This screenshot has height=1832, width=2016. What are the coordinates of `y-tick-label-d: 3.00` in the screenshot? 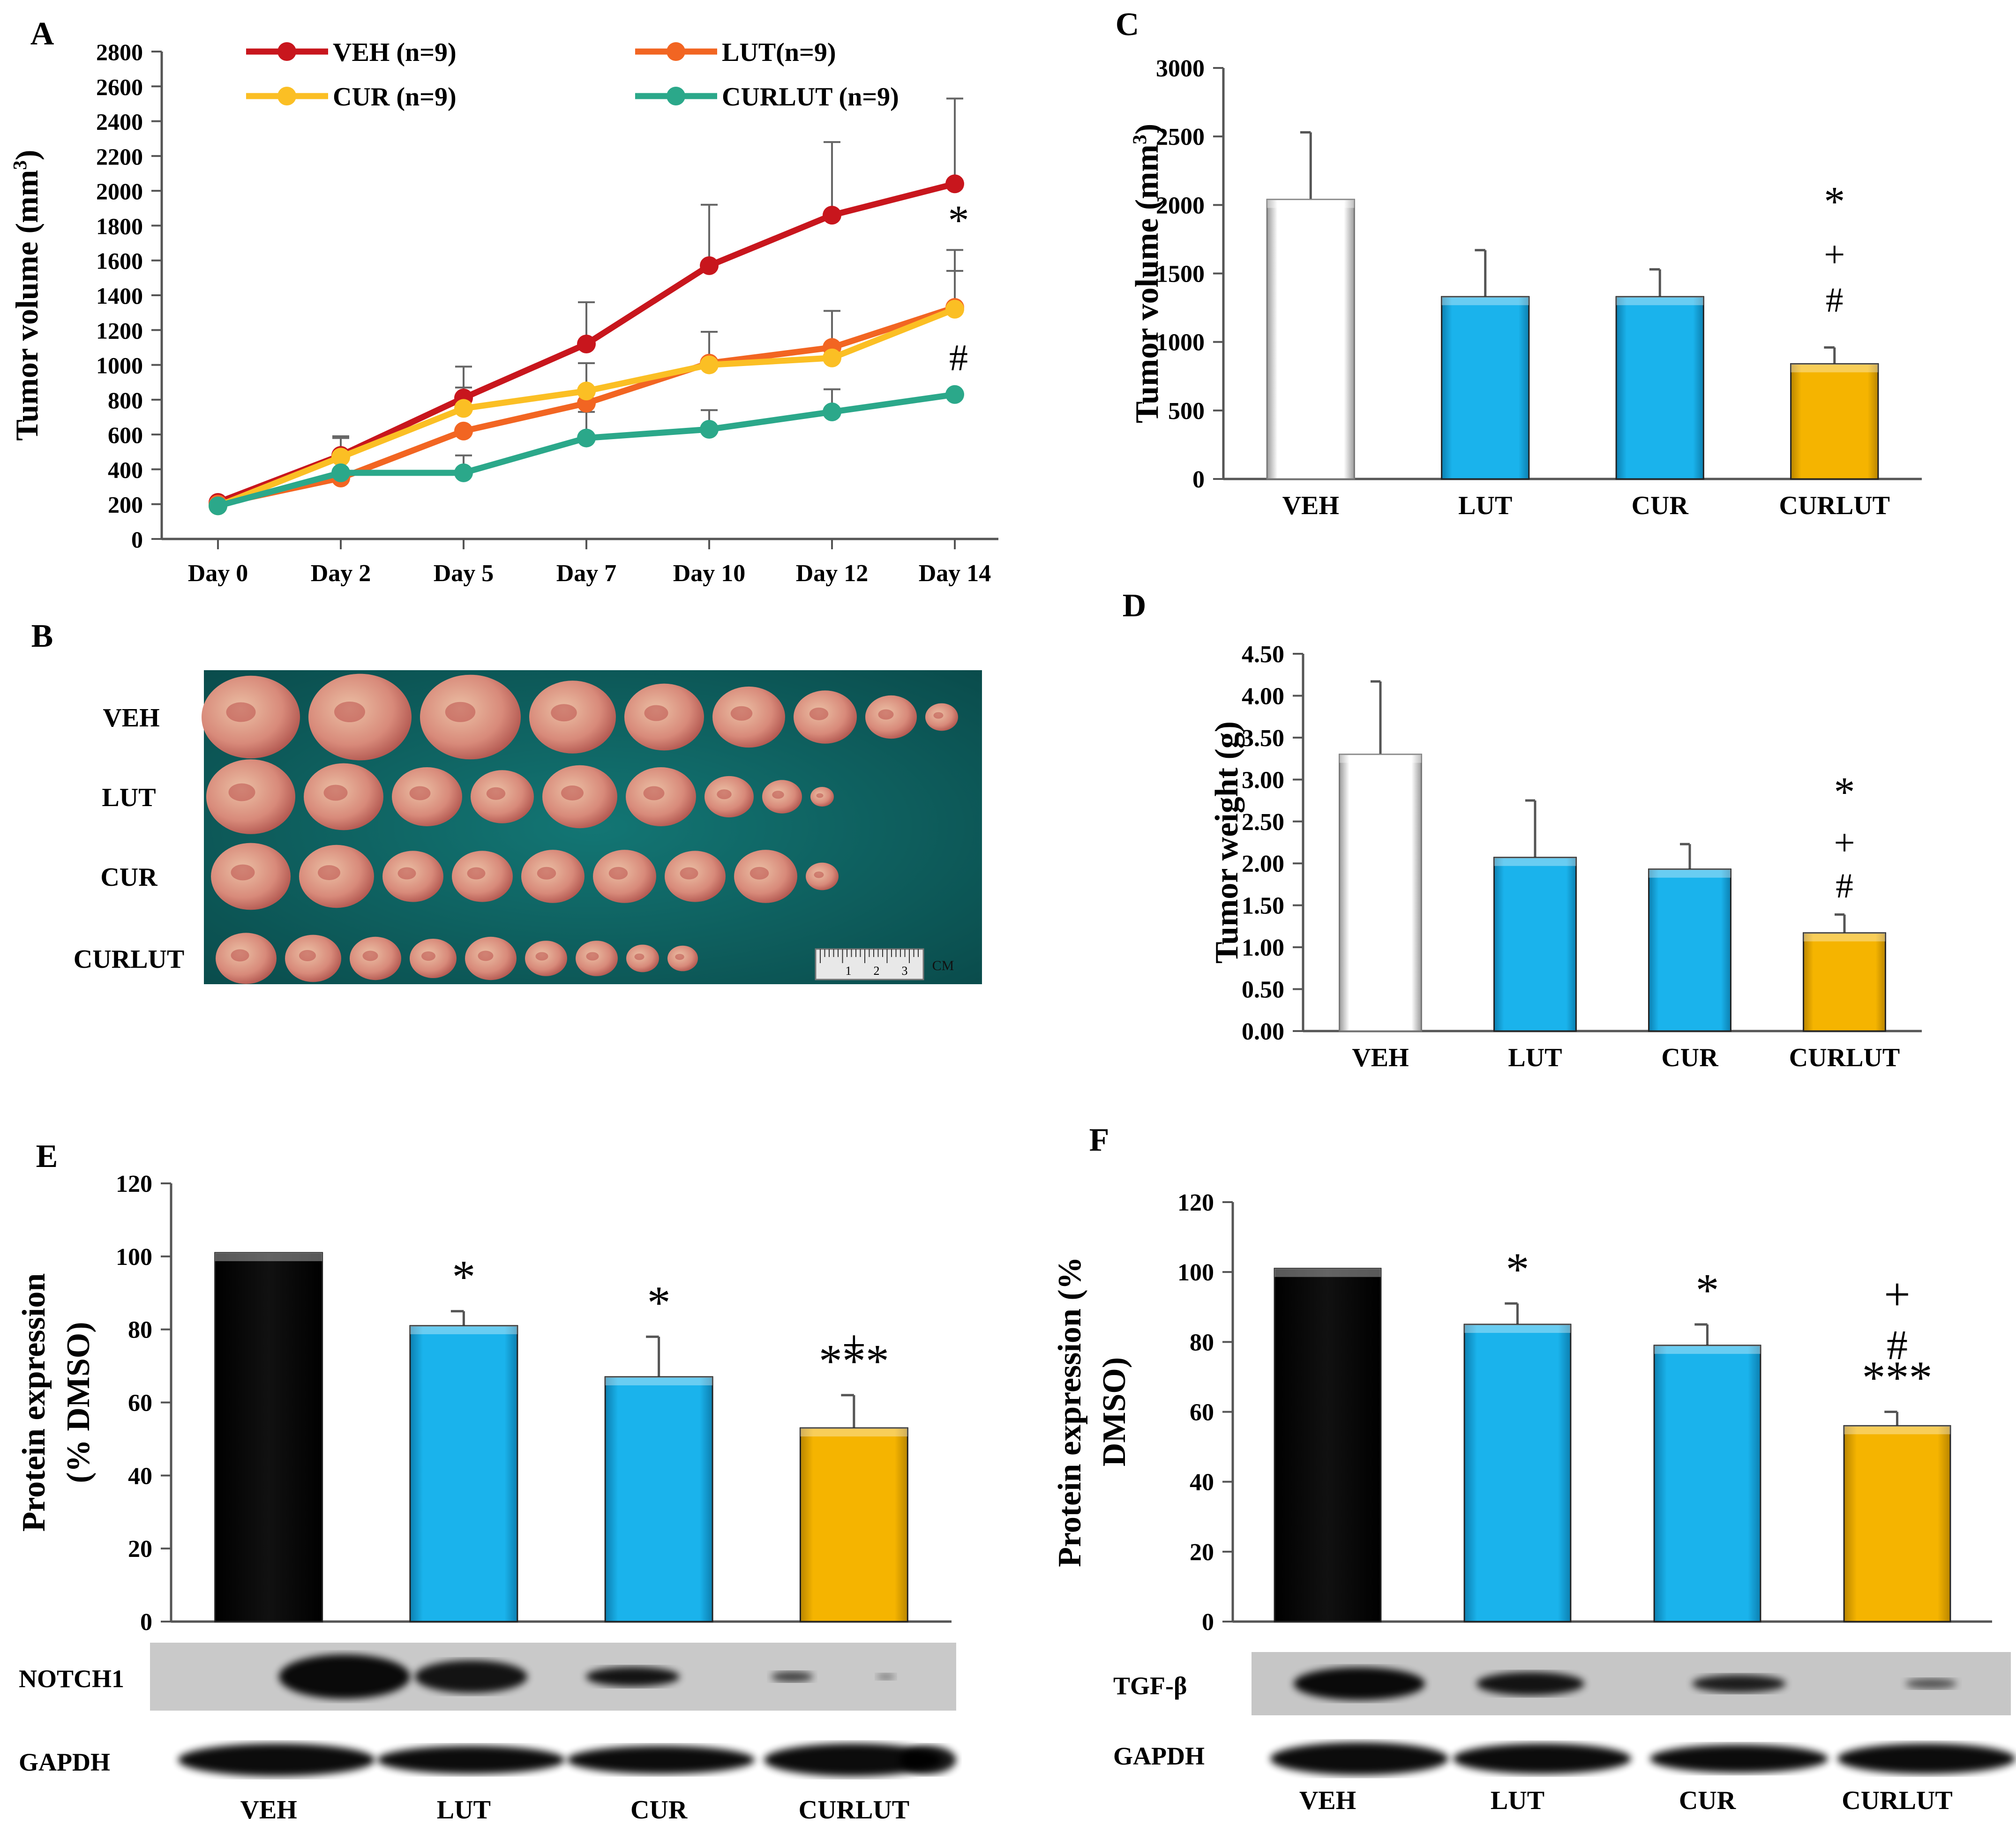 It's located at (1263, 780).